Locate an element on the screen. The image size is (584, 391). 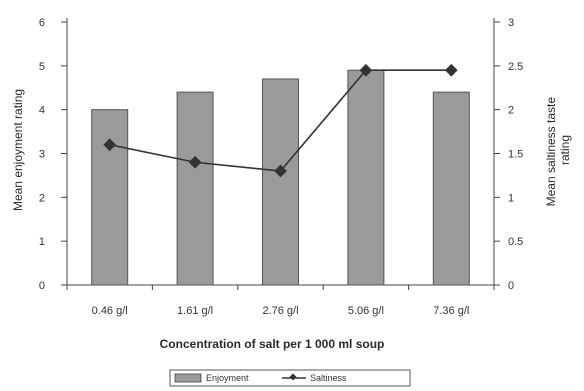
y-right-tick-label: 0.5 is located at coordinates (515, 242).